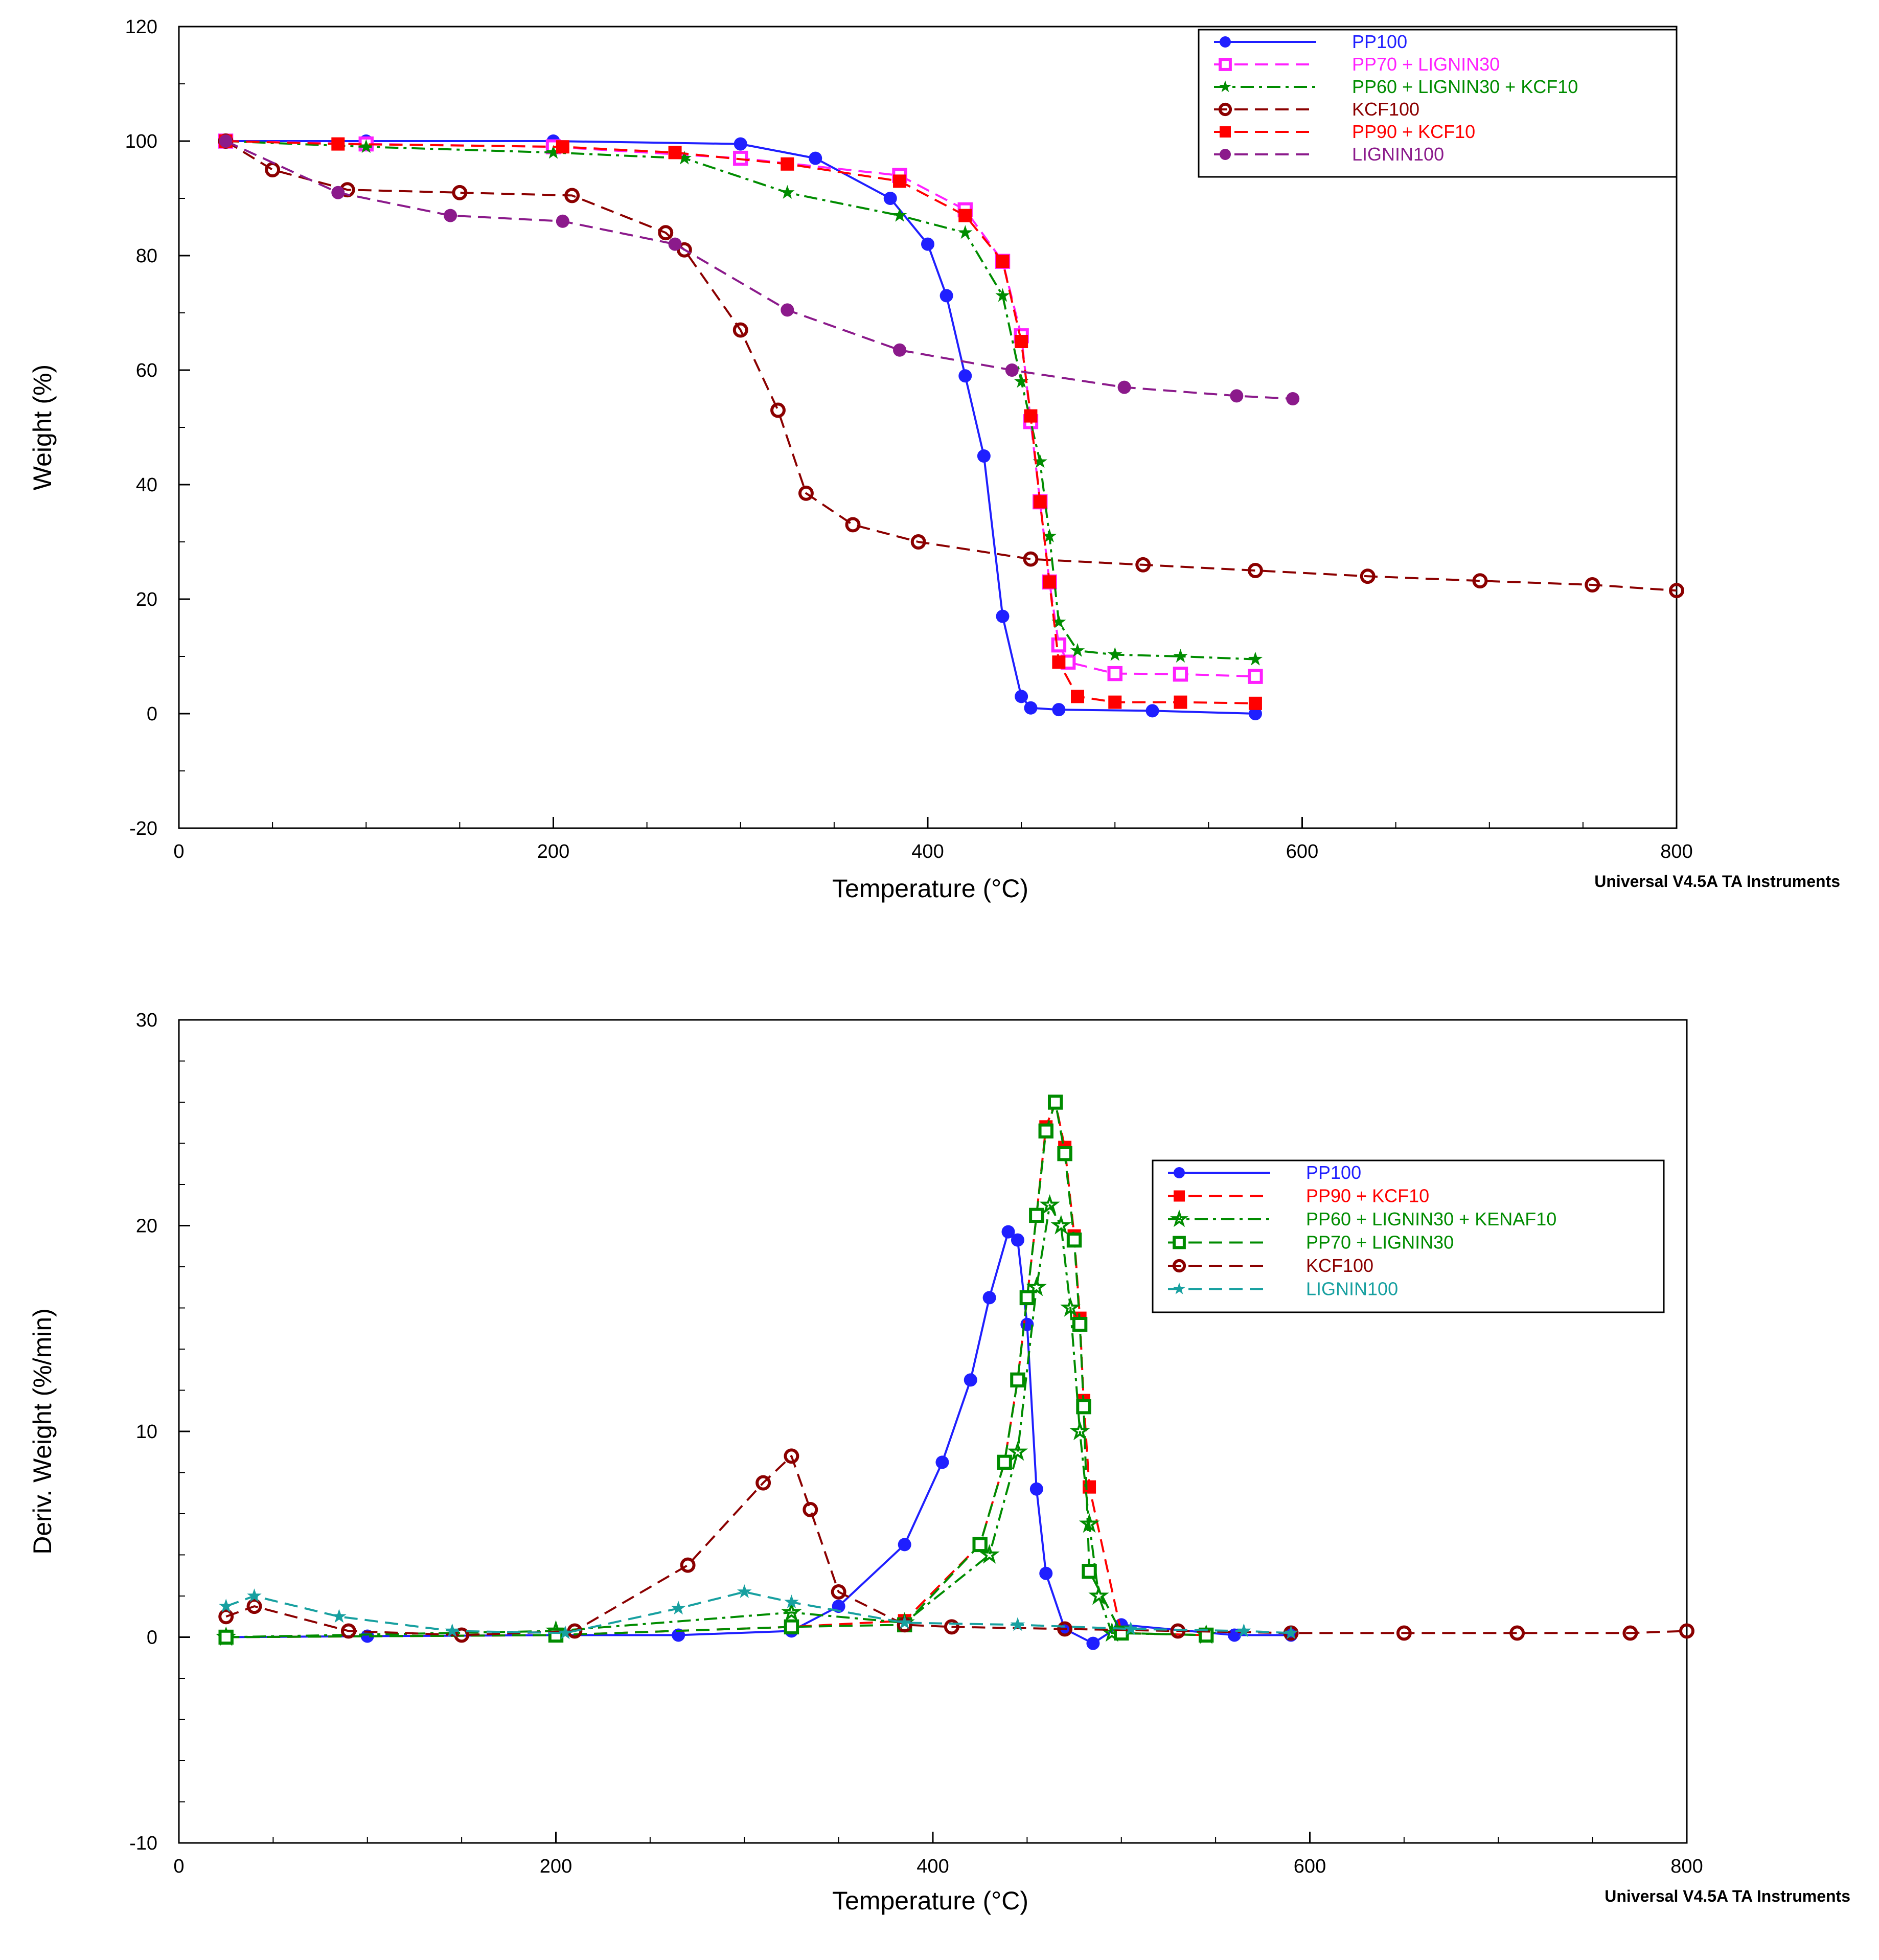 The image size is (1879, 1960). I want to click on y-tick-label: 0, so click(152, 714).